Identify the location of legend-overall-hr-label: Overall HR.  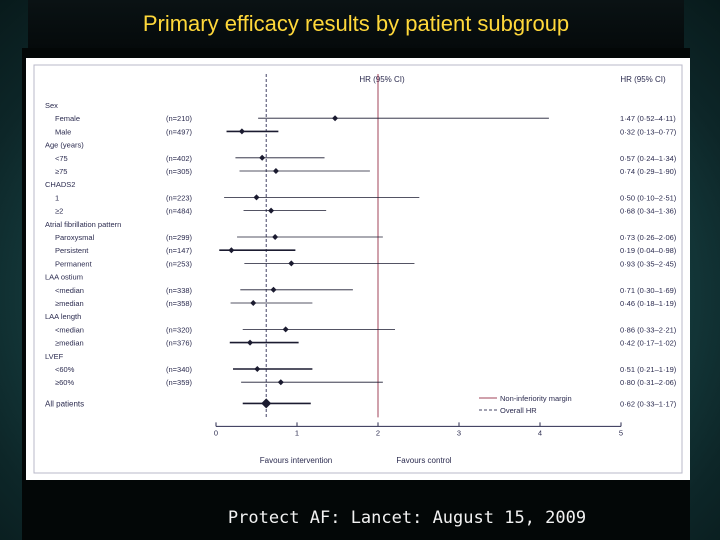
(518, 410).